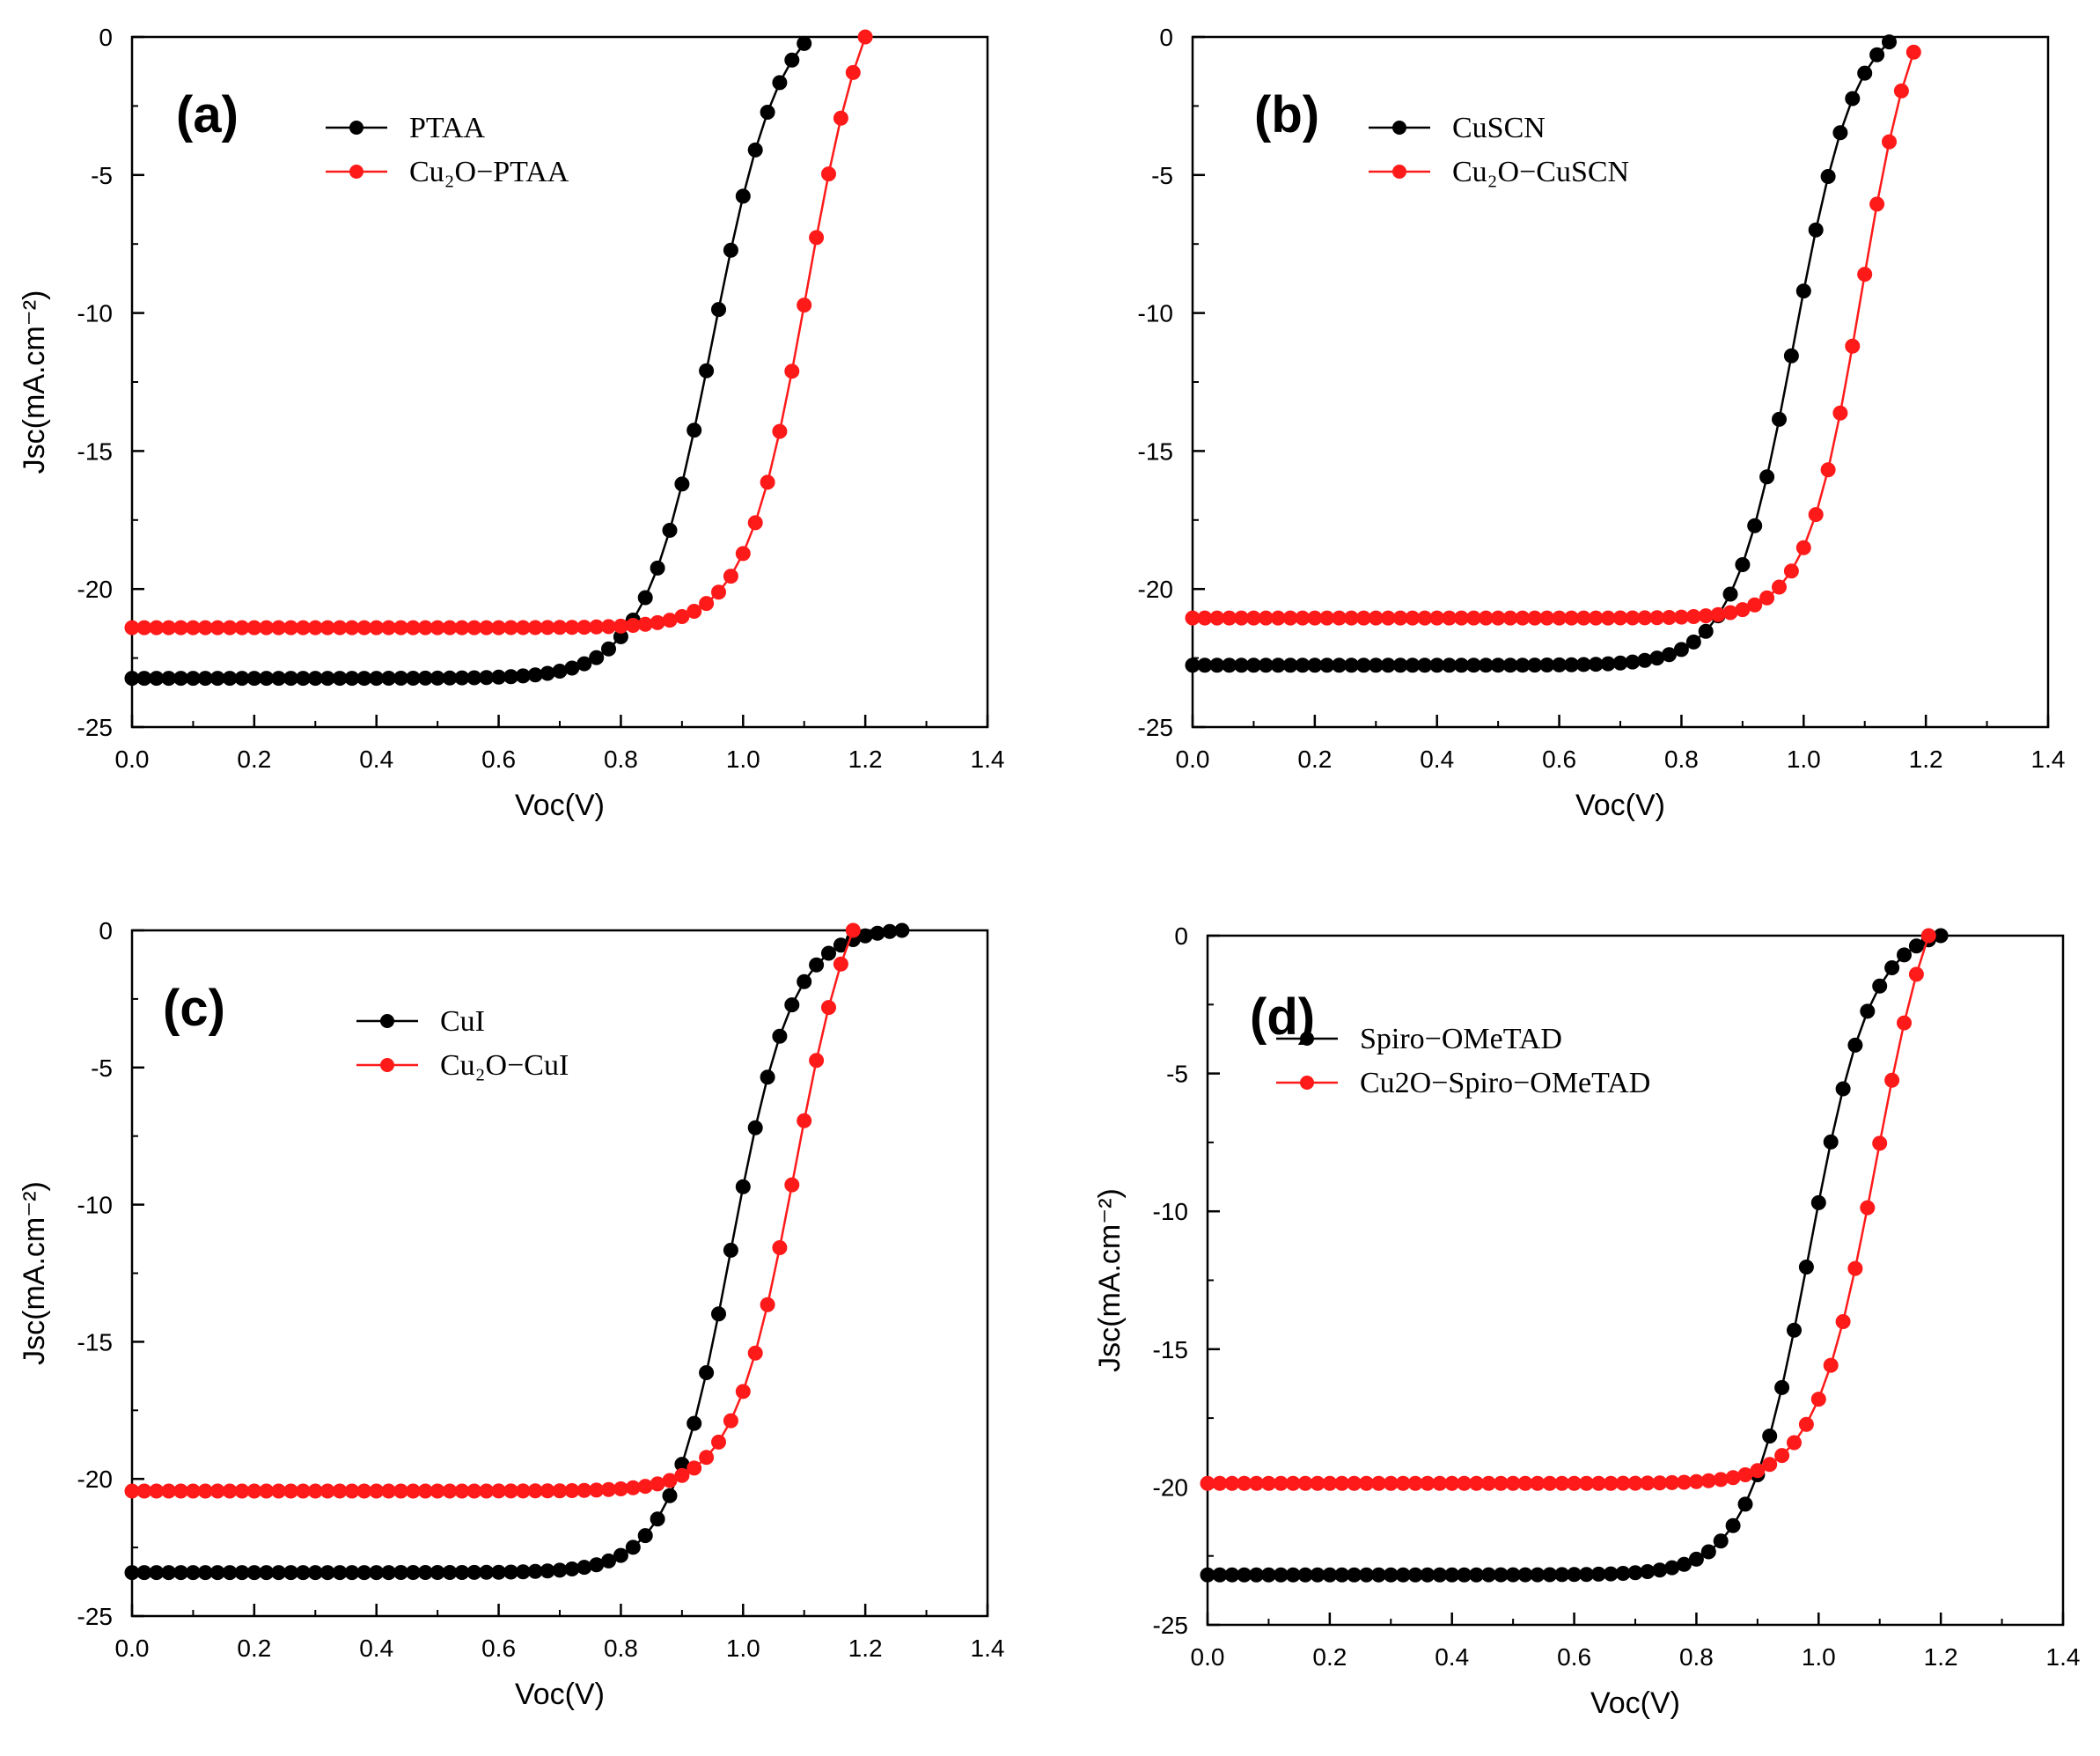 This screenshot has height=1756, width=2100. I want to click on panel-label: (a), so click(207, 114).